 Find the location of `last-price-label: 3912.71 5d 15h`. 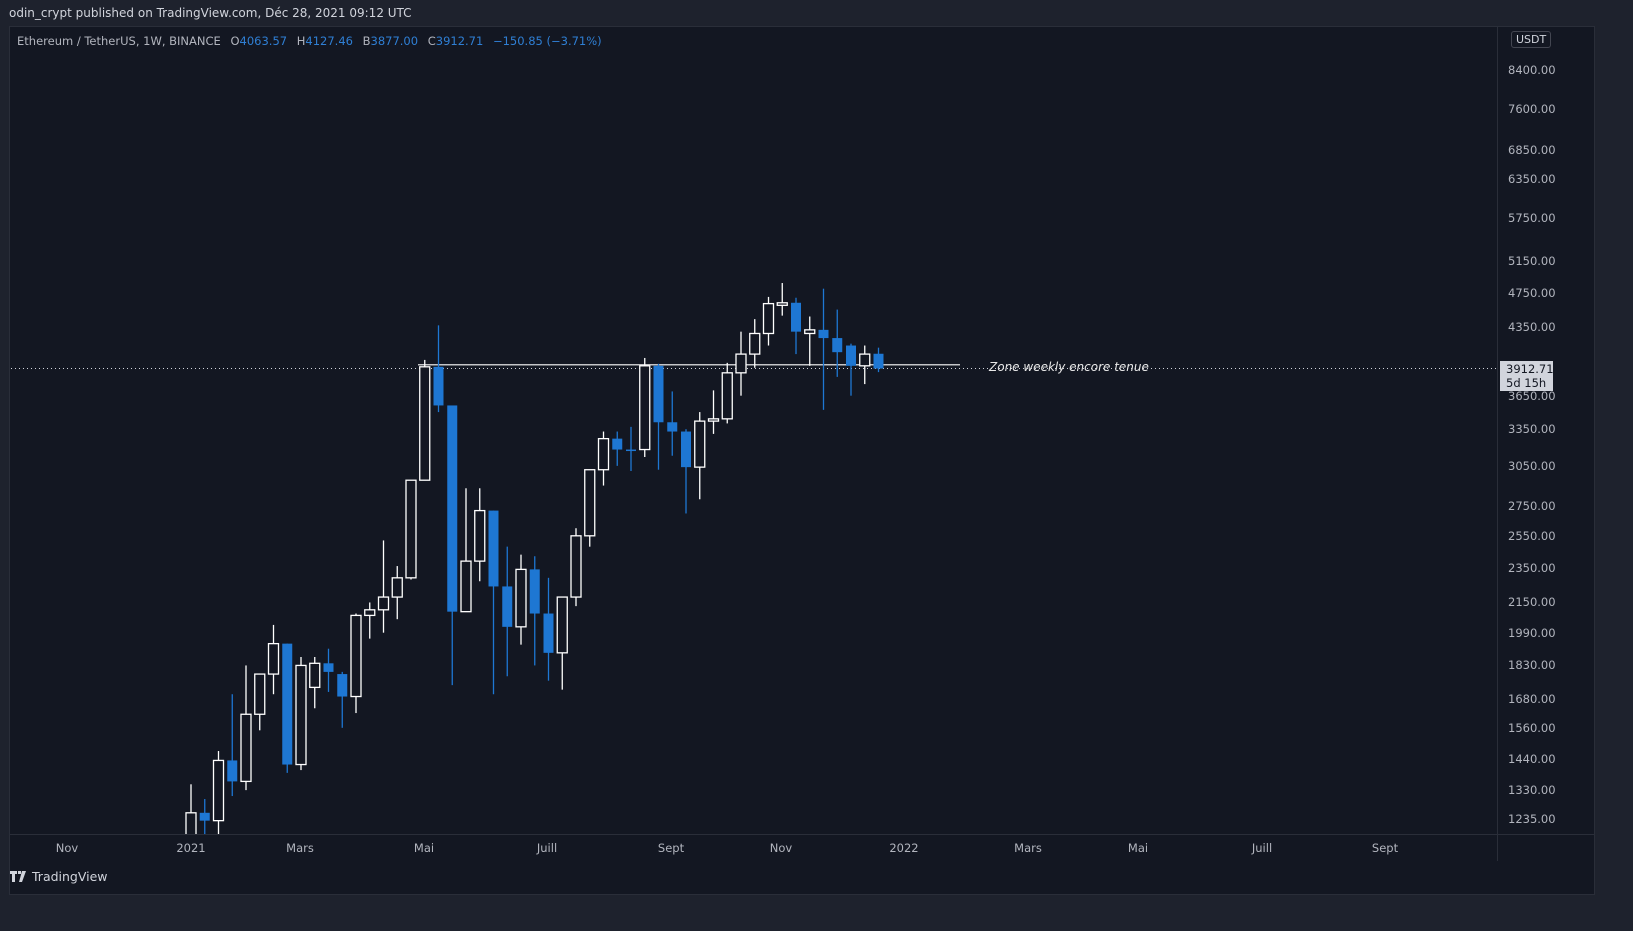

last-price-label: 3912.71 5d 15h is located at coordinates (1527, 376).